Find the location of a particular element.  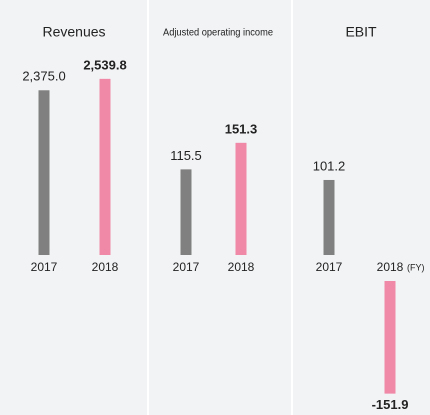

value-label: 101.2 is located at coordinates (329, 165).